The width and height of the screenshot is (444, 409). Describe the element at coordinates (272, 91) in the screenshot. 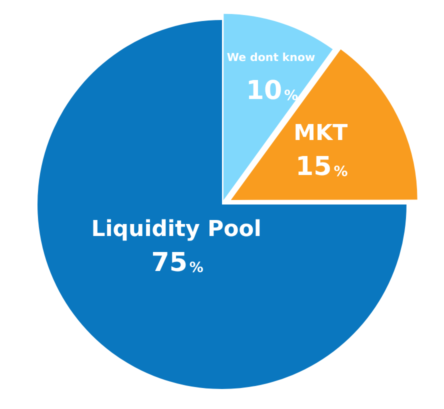

I see `data-label: 10%` at that location.